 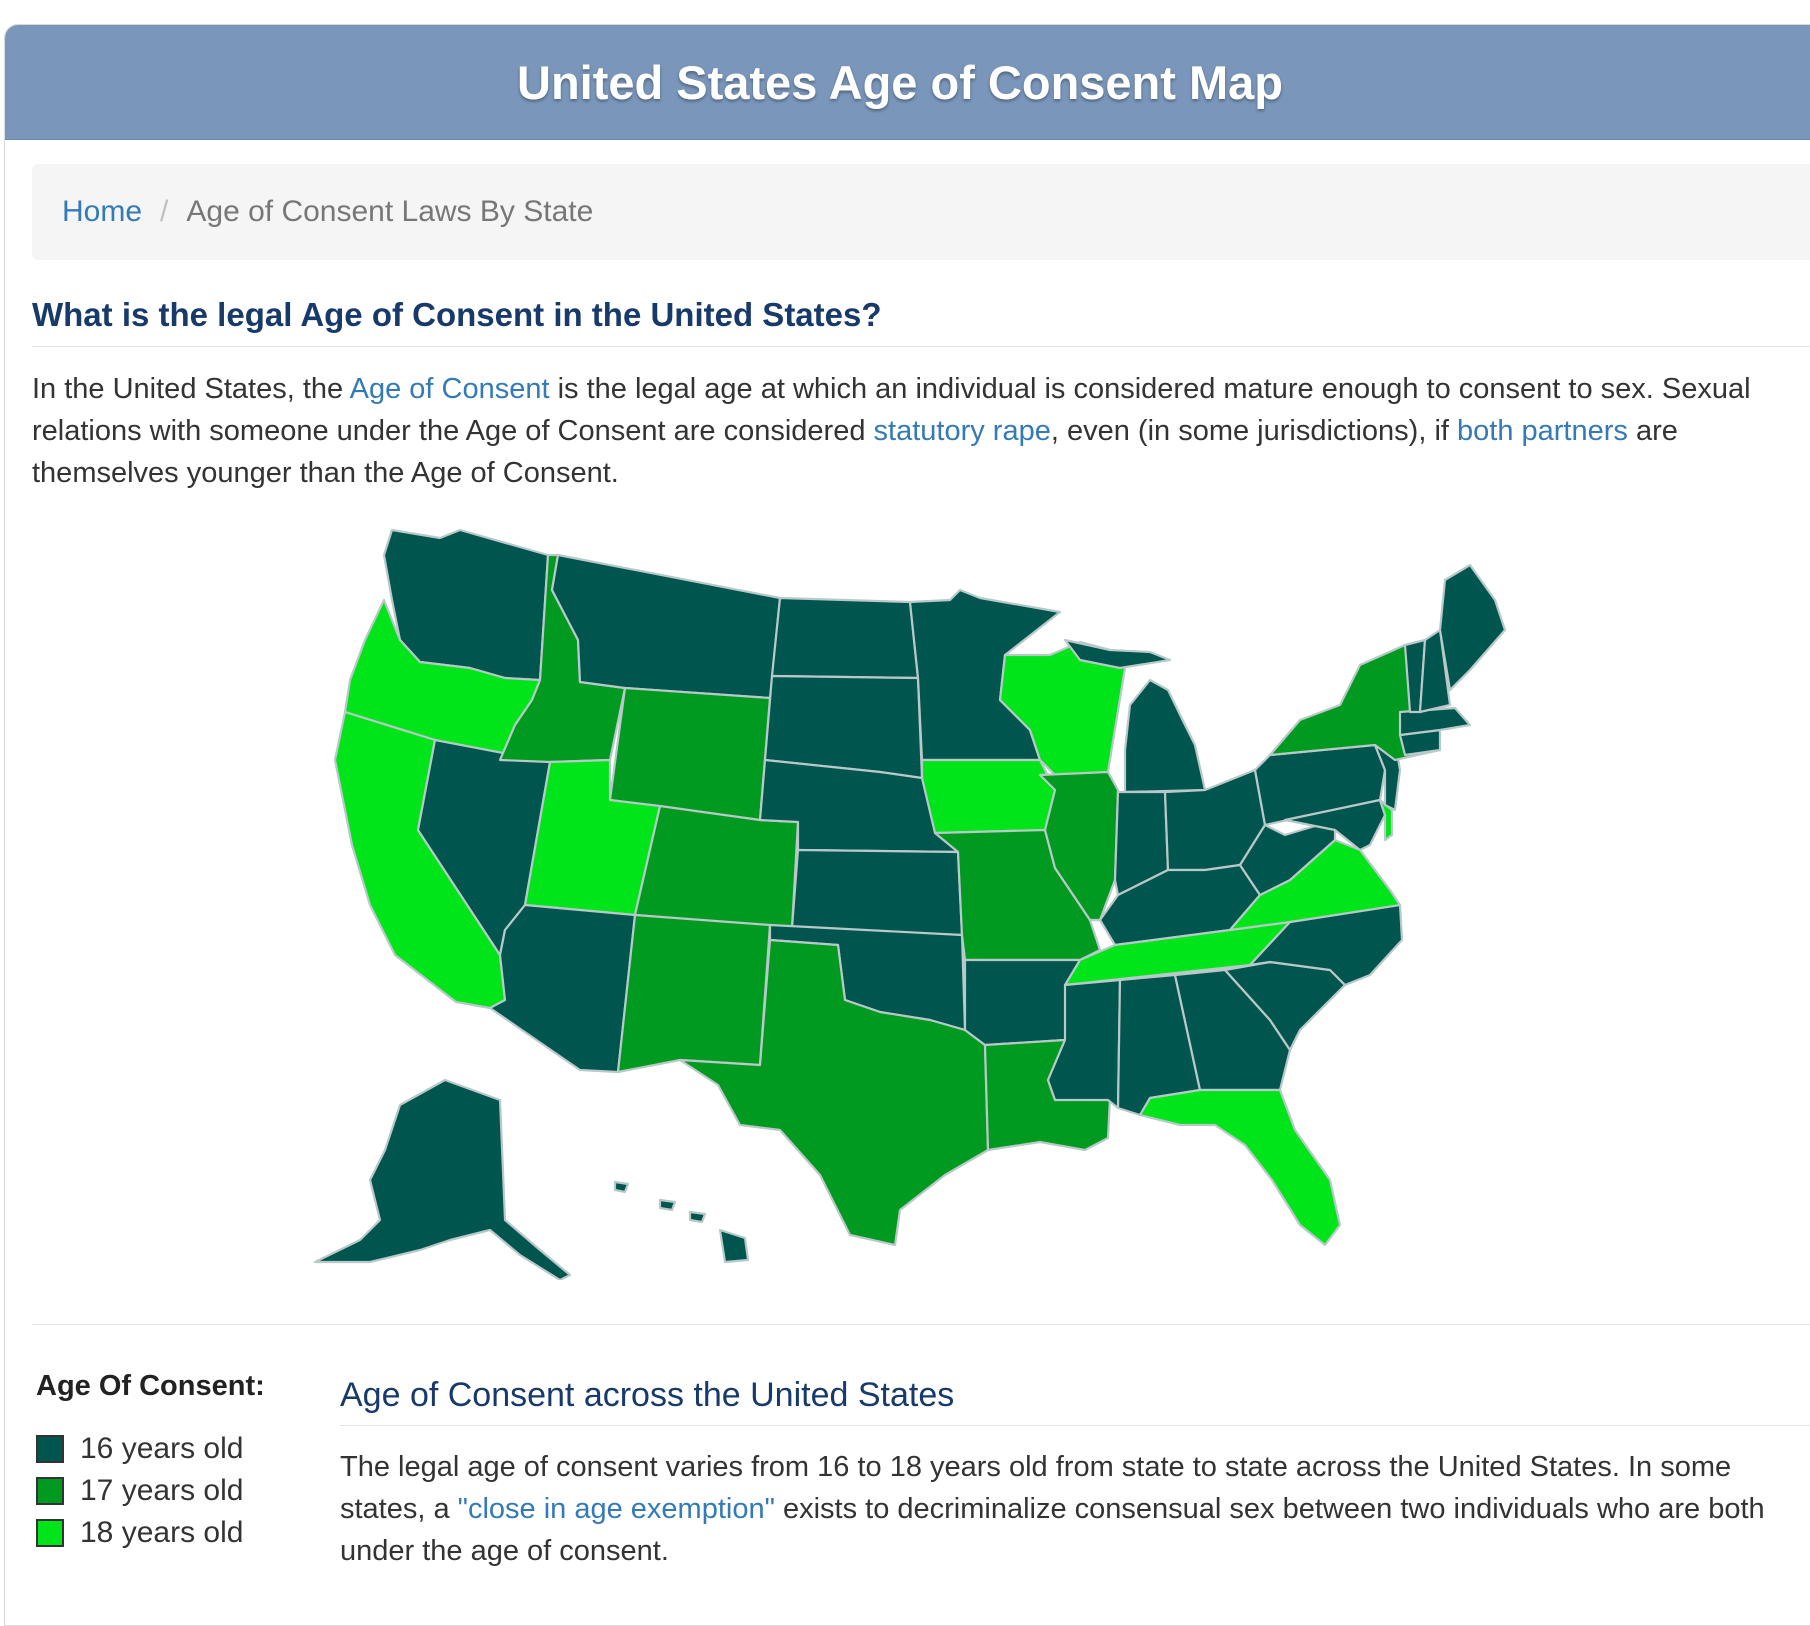 I want to click on legend-label-18: 18 years old, so click(x=162, y=1532).